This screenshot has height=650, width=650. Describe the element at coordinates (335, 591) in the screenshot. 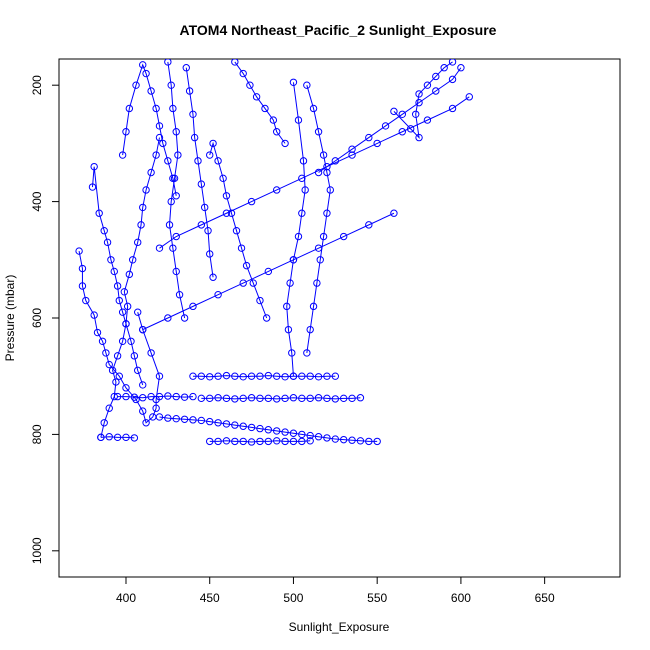

I see `x-axis: 400 450 500 550 600 650` at that location.